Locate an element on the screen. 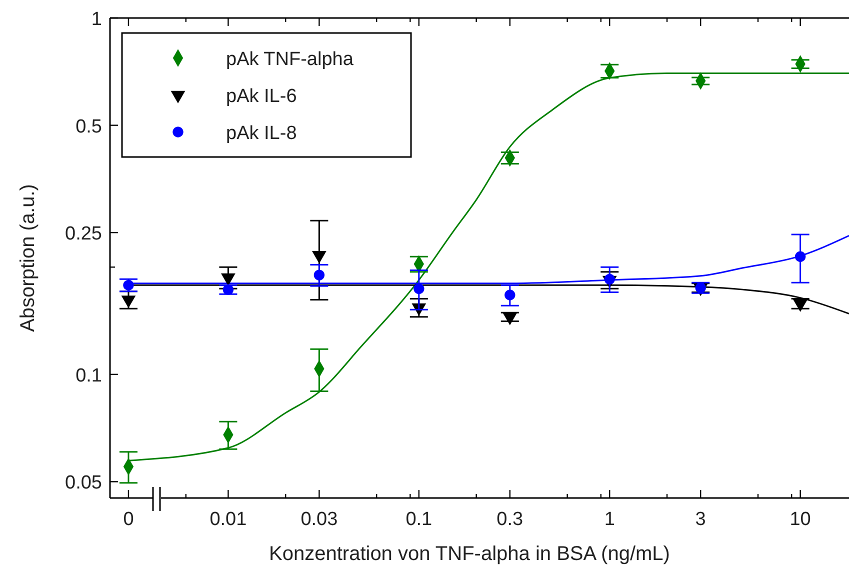 The image size is (849, 577). x-tick-label: 10 is located at coordinates (800, 519).